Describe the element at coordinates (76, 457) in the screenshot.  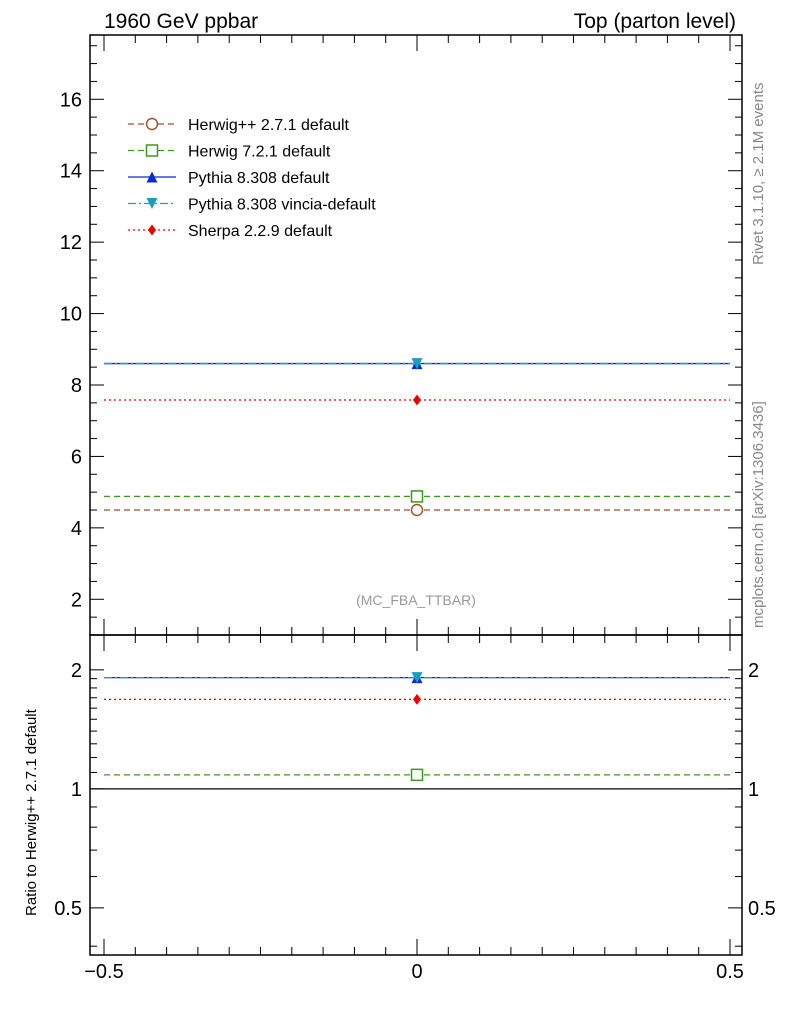
I see `main-y-tick-label: 6` at that location.